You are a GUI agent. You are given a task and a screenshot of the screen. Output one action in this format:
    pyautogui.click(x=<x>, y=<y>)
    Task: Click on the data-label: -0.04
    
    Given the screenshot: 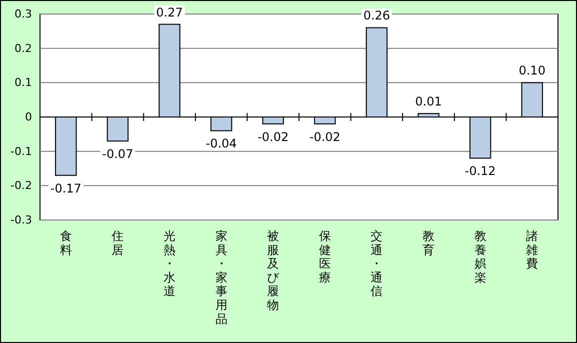 What is the action you would take?
    pyautogui.click(x=221, y=143)
    